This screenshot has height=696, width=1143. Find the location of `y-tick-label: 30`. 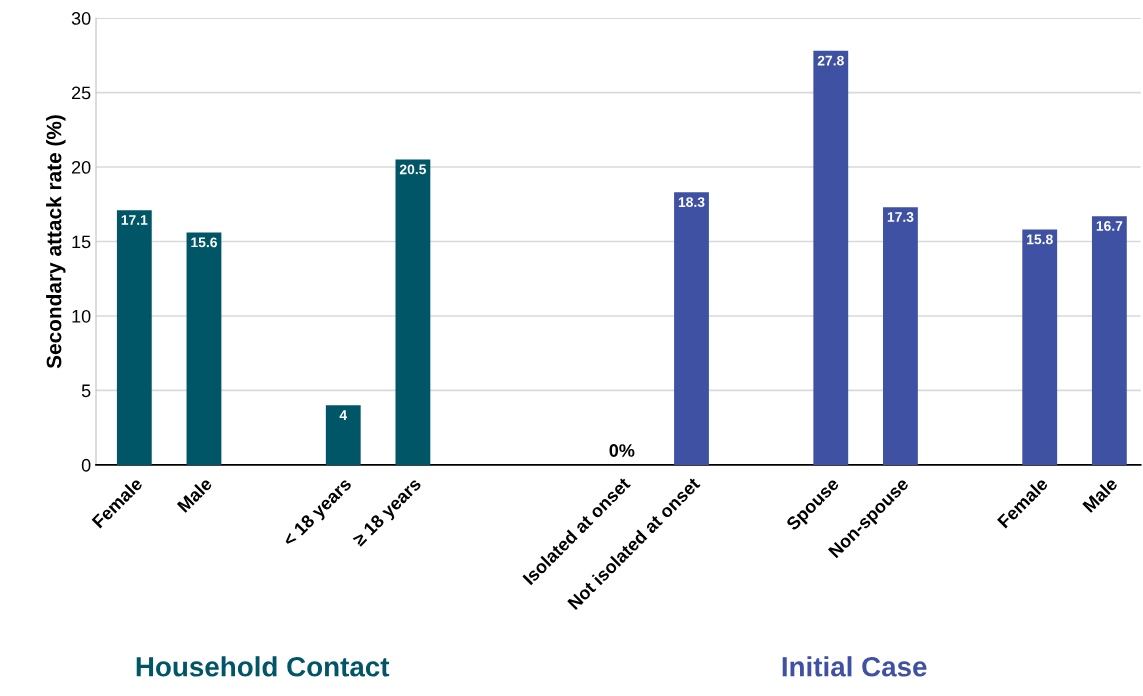

y-tick-label: 30 is located at coordinates (81, 18).